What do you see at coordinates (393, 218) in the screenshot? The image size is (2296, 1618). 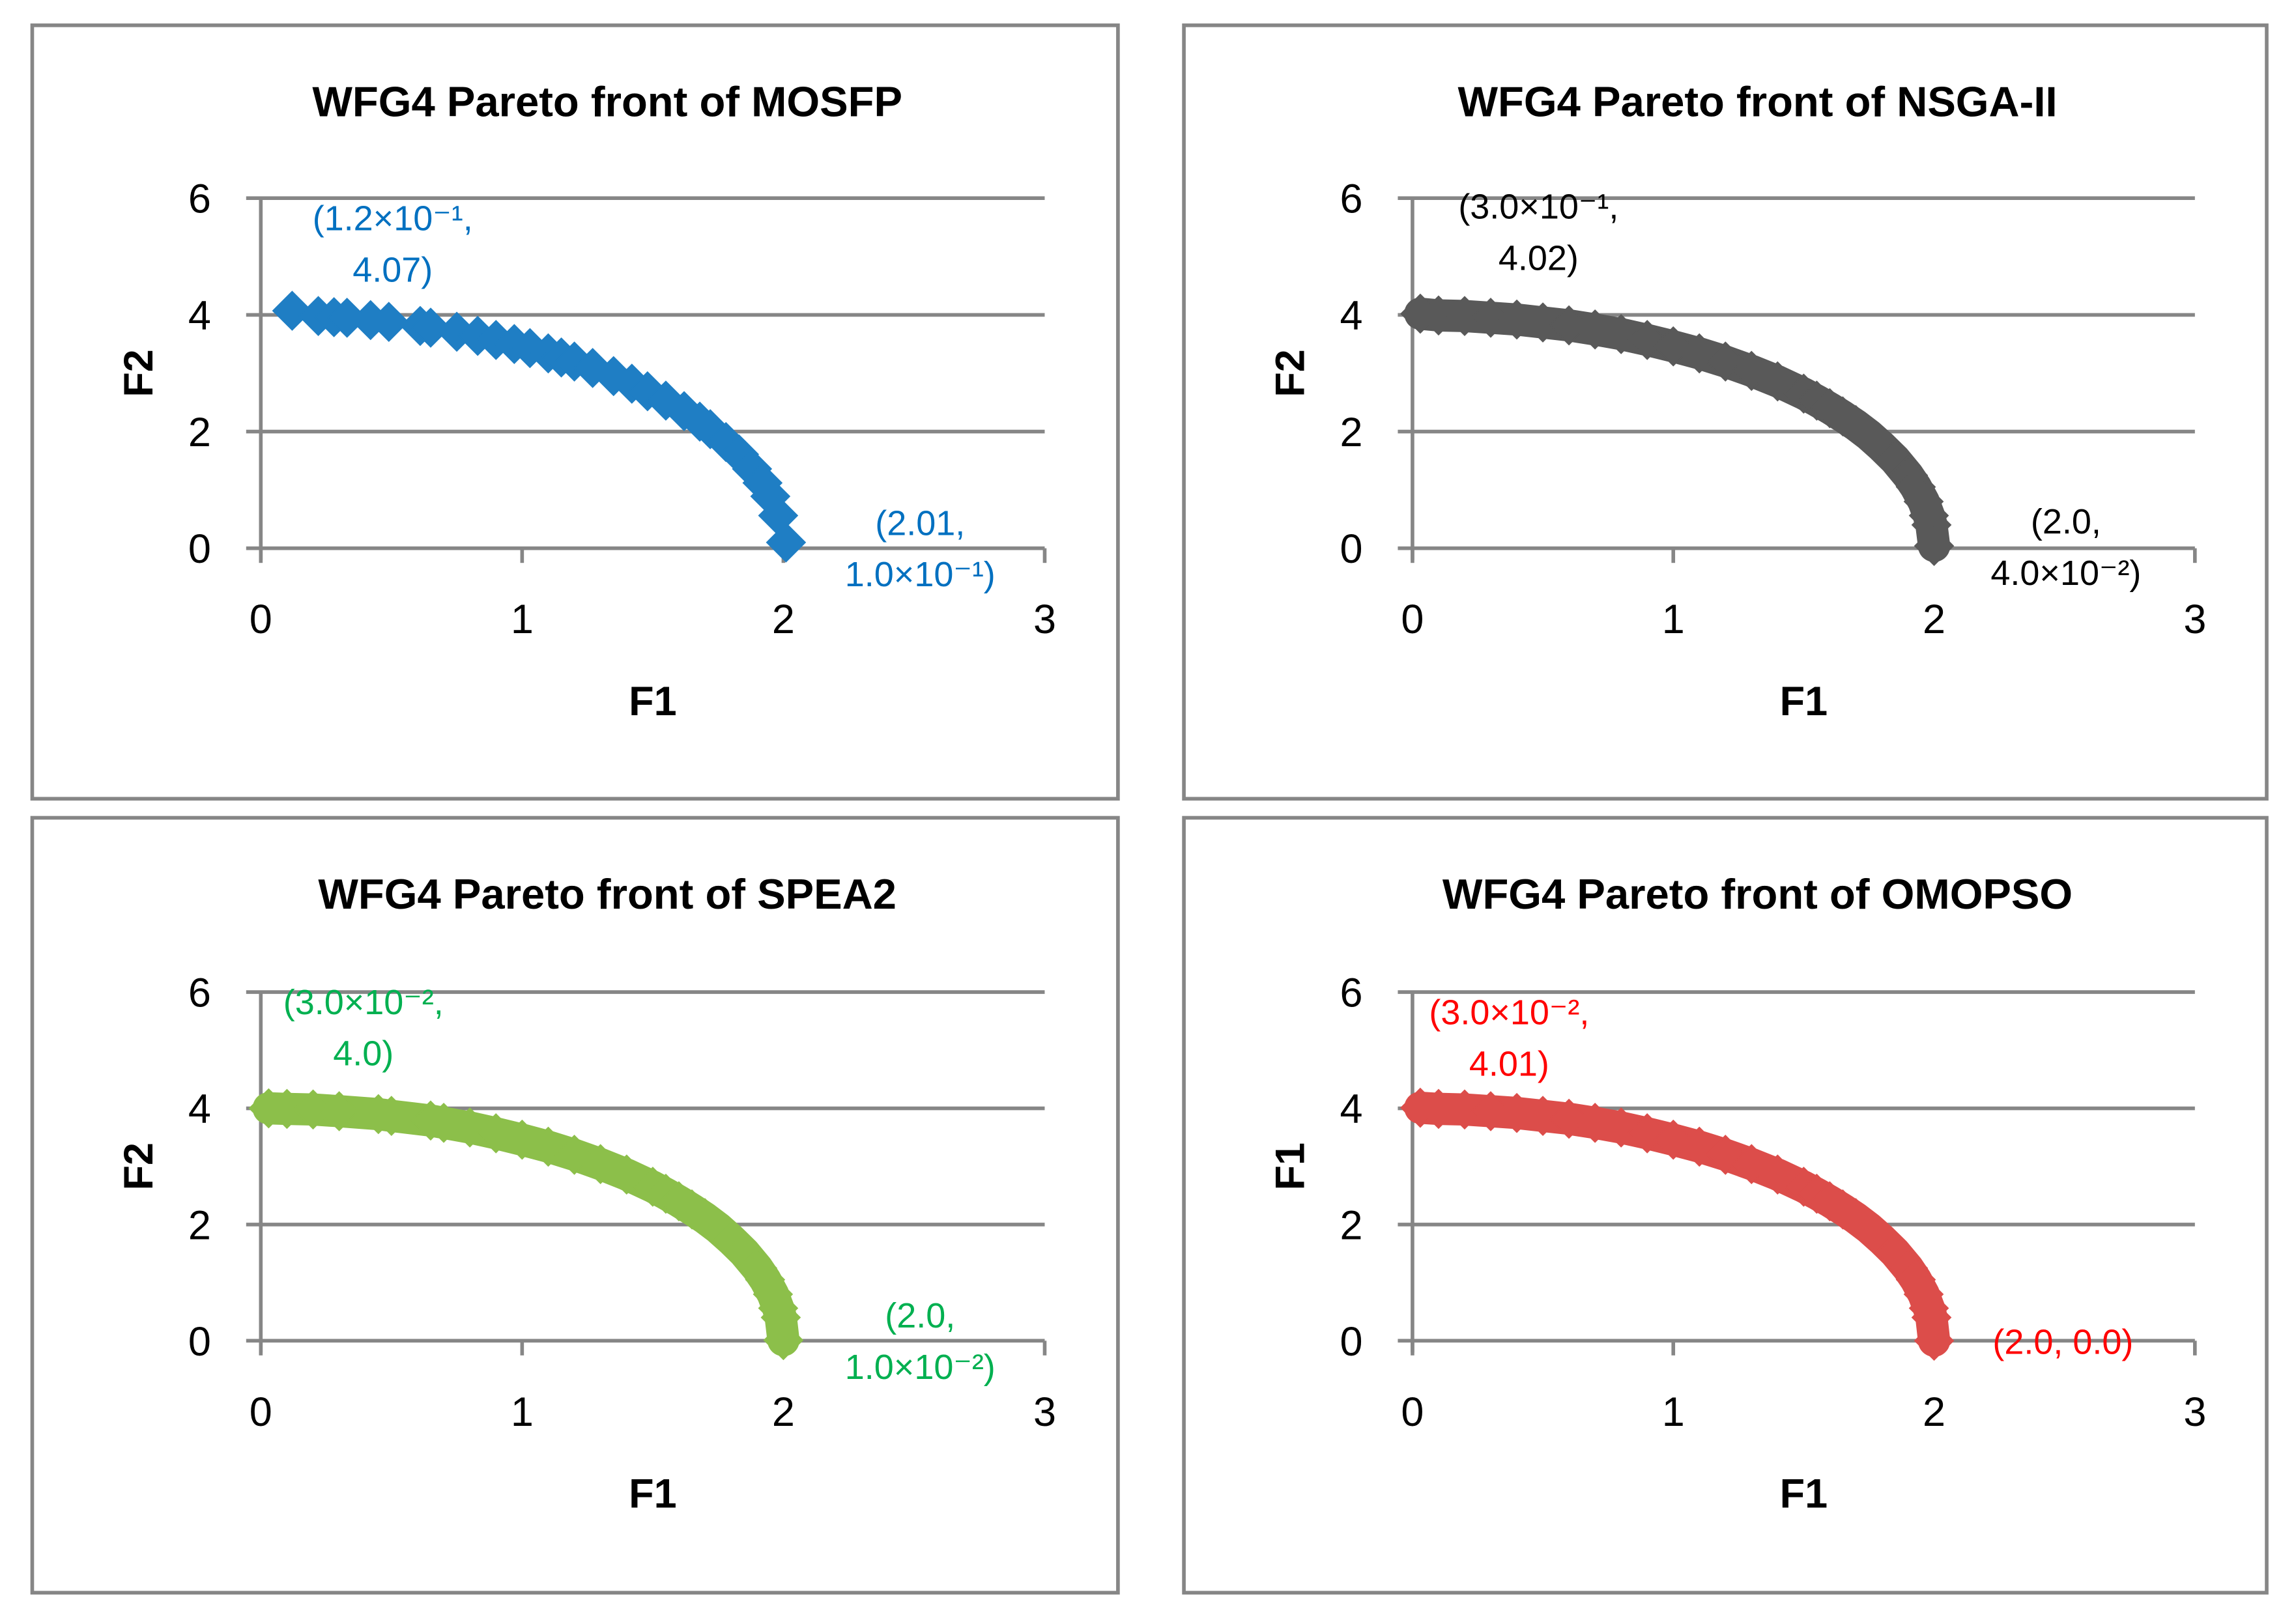 I see `annotation-start: (1.2×10⁻¹,` at bounding box center [393, 218].